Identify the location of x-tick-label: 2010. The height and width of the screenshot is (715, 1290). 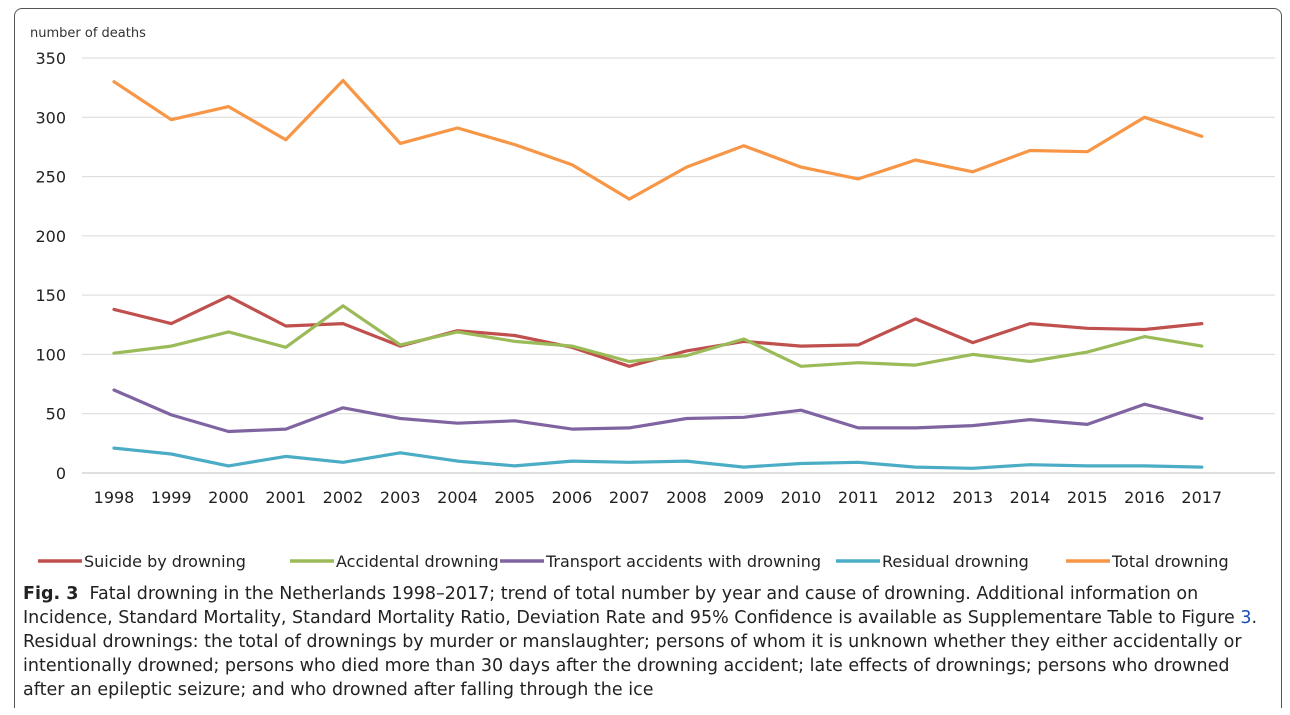
(801, 497).